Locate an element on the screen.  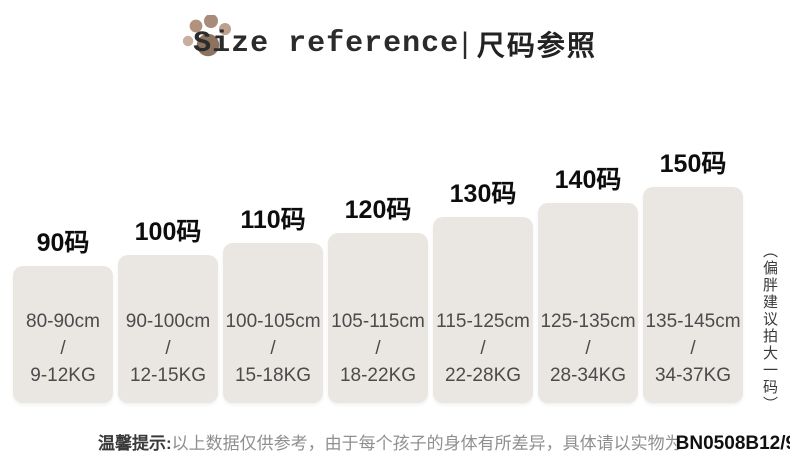
size-column: 90码 80-90cm/9-12KG is located at coordinates (63, 313).